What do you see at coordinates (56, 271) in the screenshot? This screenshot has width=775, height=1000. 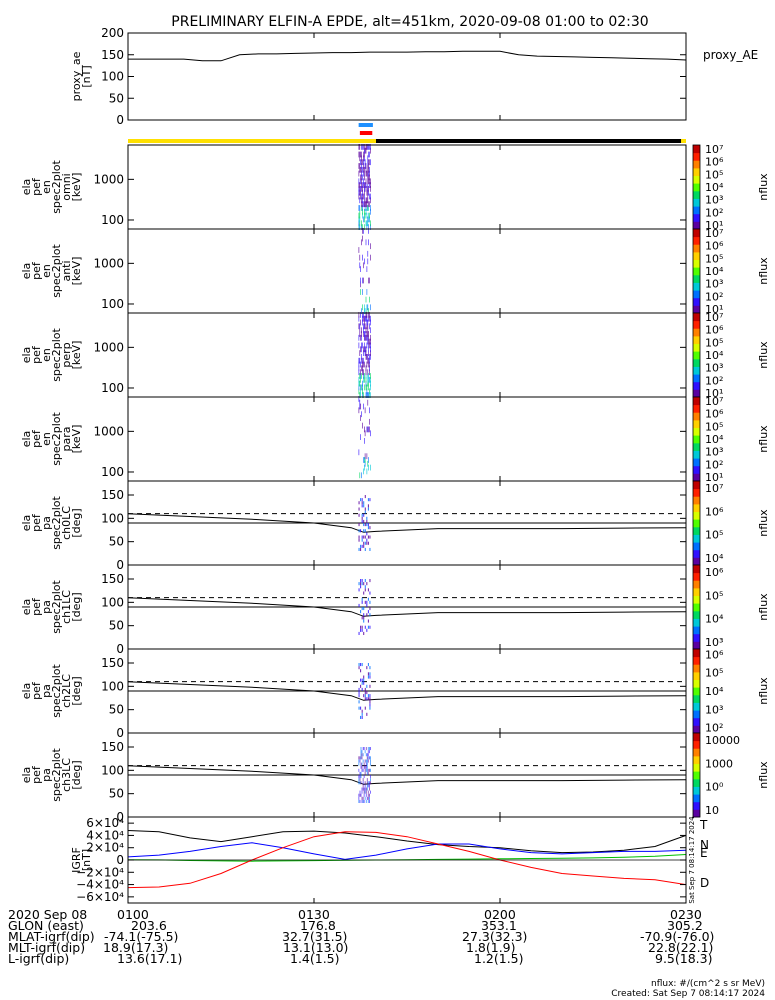 I see `y-axis-label: spec2plot` at bounding box center [56, 271].